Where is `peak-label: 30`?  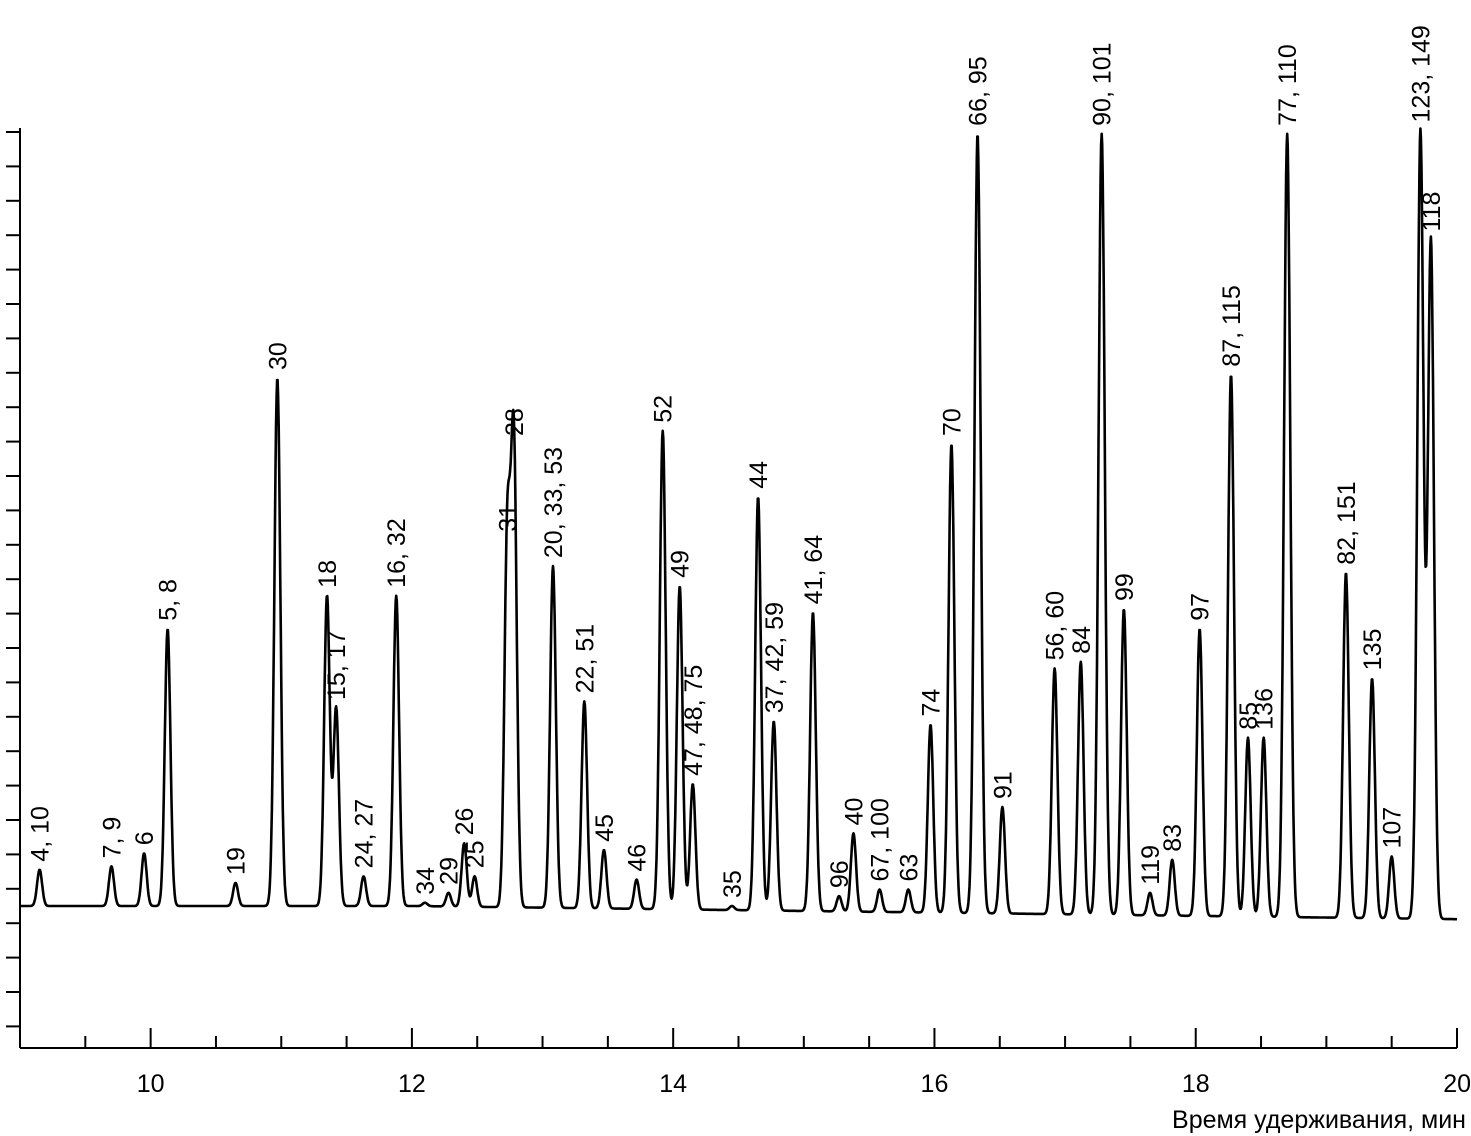
peak-label: 30 is located at coordinates (278, 356).